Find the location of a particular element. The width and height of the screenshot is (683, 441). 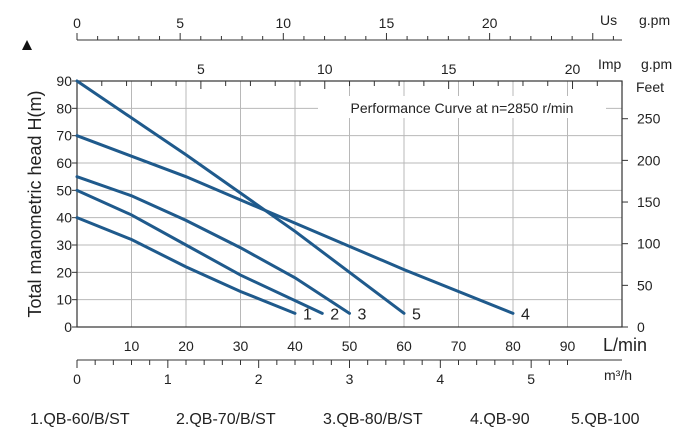

y-tick-label: 90 is located at coordinates (64, 81).